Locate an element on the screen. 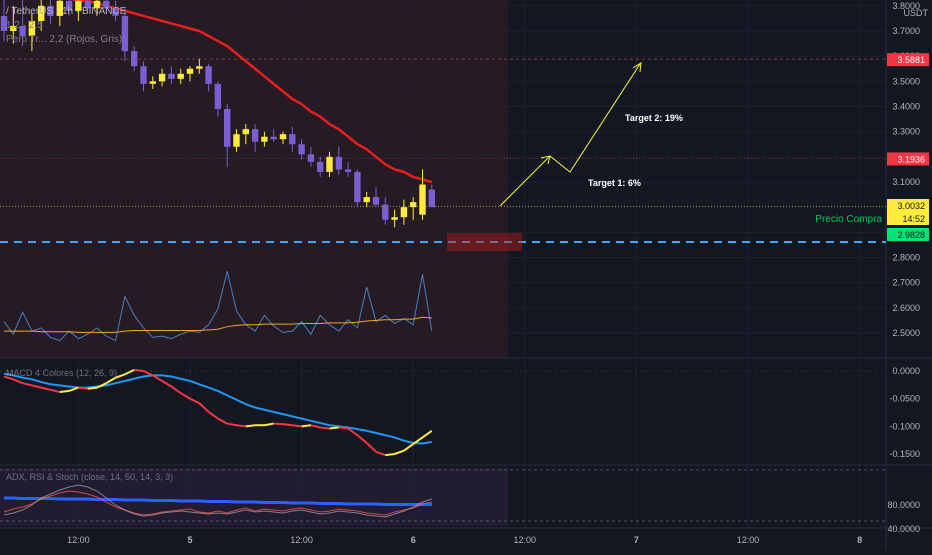 This screenshot has width=932, height=555. macd-axis: 0.0000 -0.0500 -0.1000 -0.1500 is located at coordinates (904, 412).